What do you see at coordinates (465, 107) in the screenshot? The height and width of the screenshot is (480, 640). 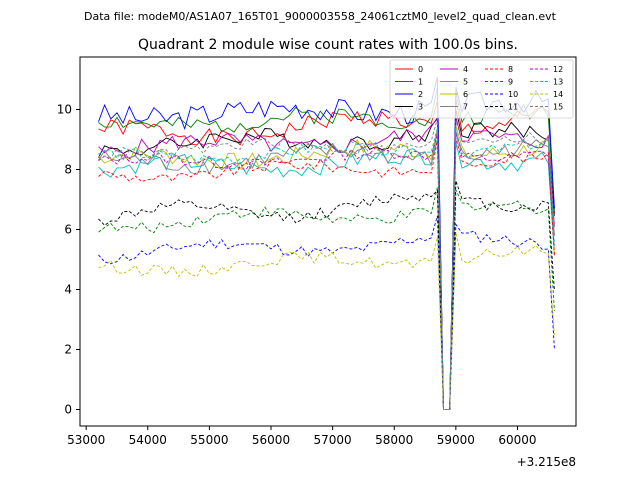 I see `legend-entry: 7` at bounding box center [465, 107].